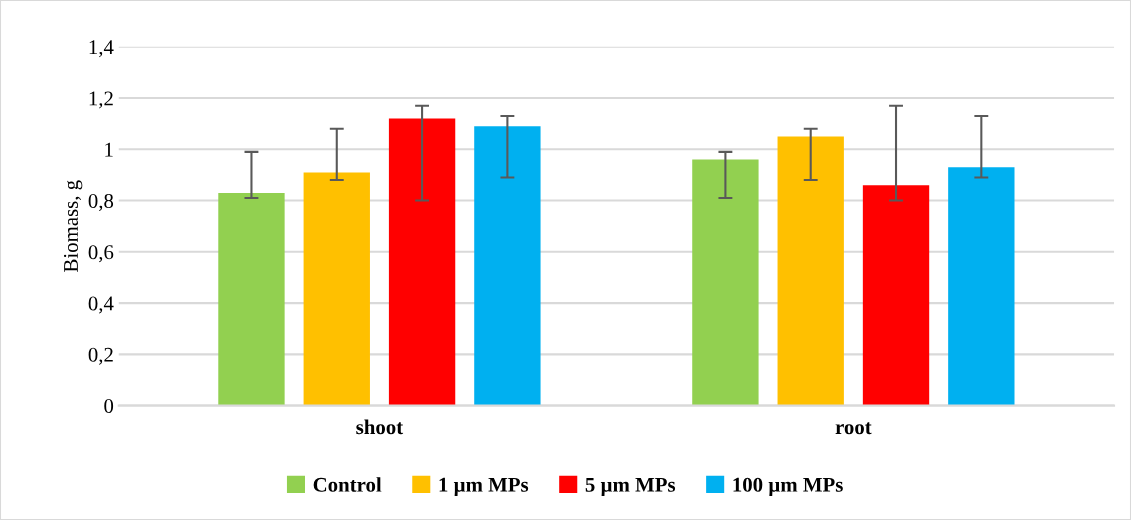 The image size is (1131, 520). I want to click on y-tick-label: 1, so click(109, 149).